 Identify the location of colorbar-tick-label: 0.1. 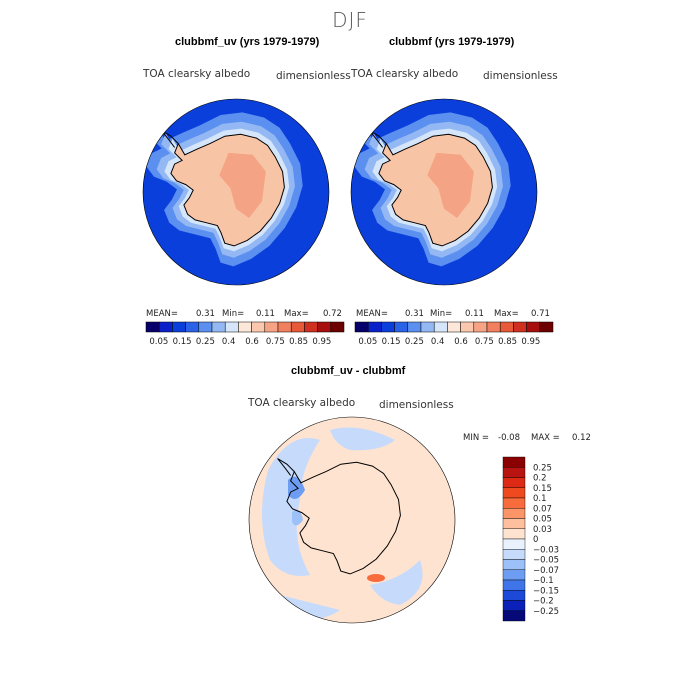
(540, 499).